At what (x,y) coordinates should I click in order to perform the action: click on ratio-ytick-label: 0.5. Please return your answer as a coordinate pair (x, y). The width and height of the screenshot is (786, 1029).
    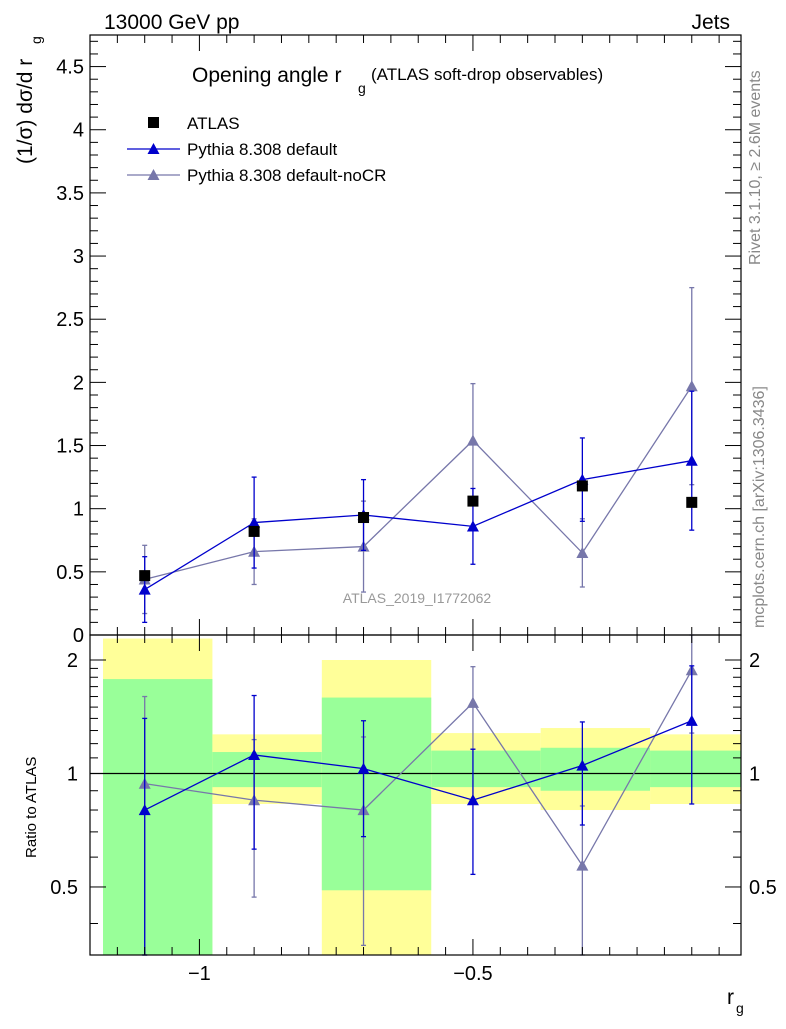
    Looking at the image, I should click on (64, 888).